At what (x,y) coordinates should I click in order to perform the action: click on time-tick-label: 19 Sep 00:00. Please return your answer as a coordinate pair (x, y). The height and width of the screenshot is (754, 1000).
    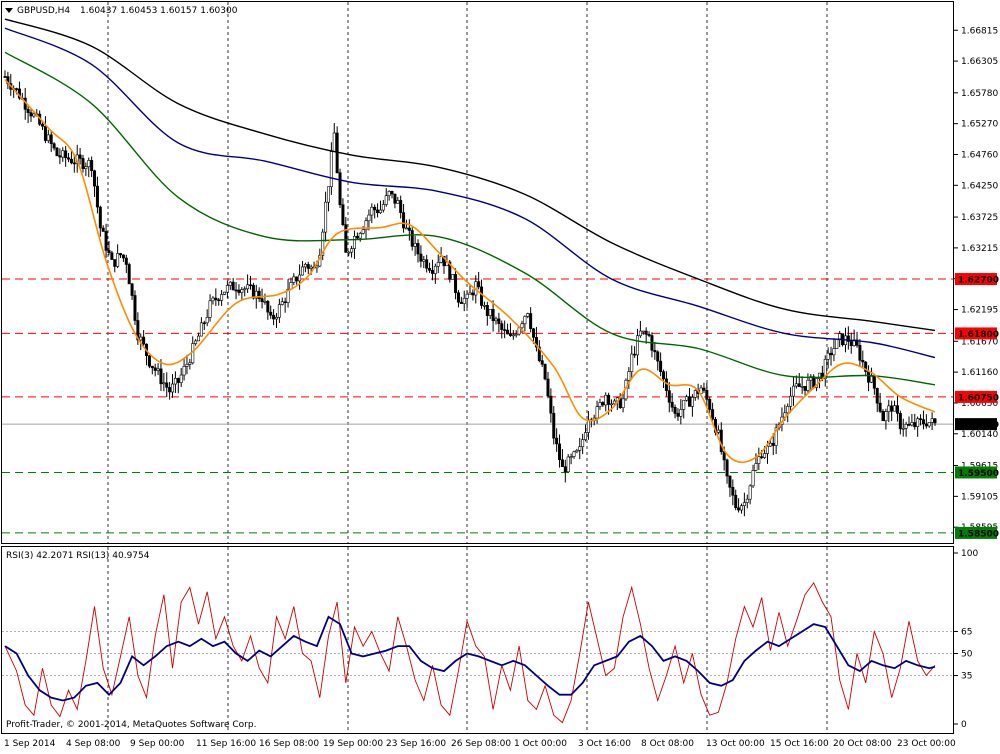
    Looking at the image, I should click on (353, 744).